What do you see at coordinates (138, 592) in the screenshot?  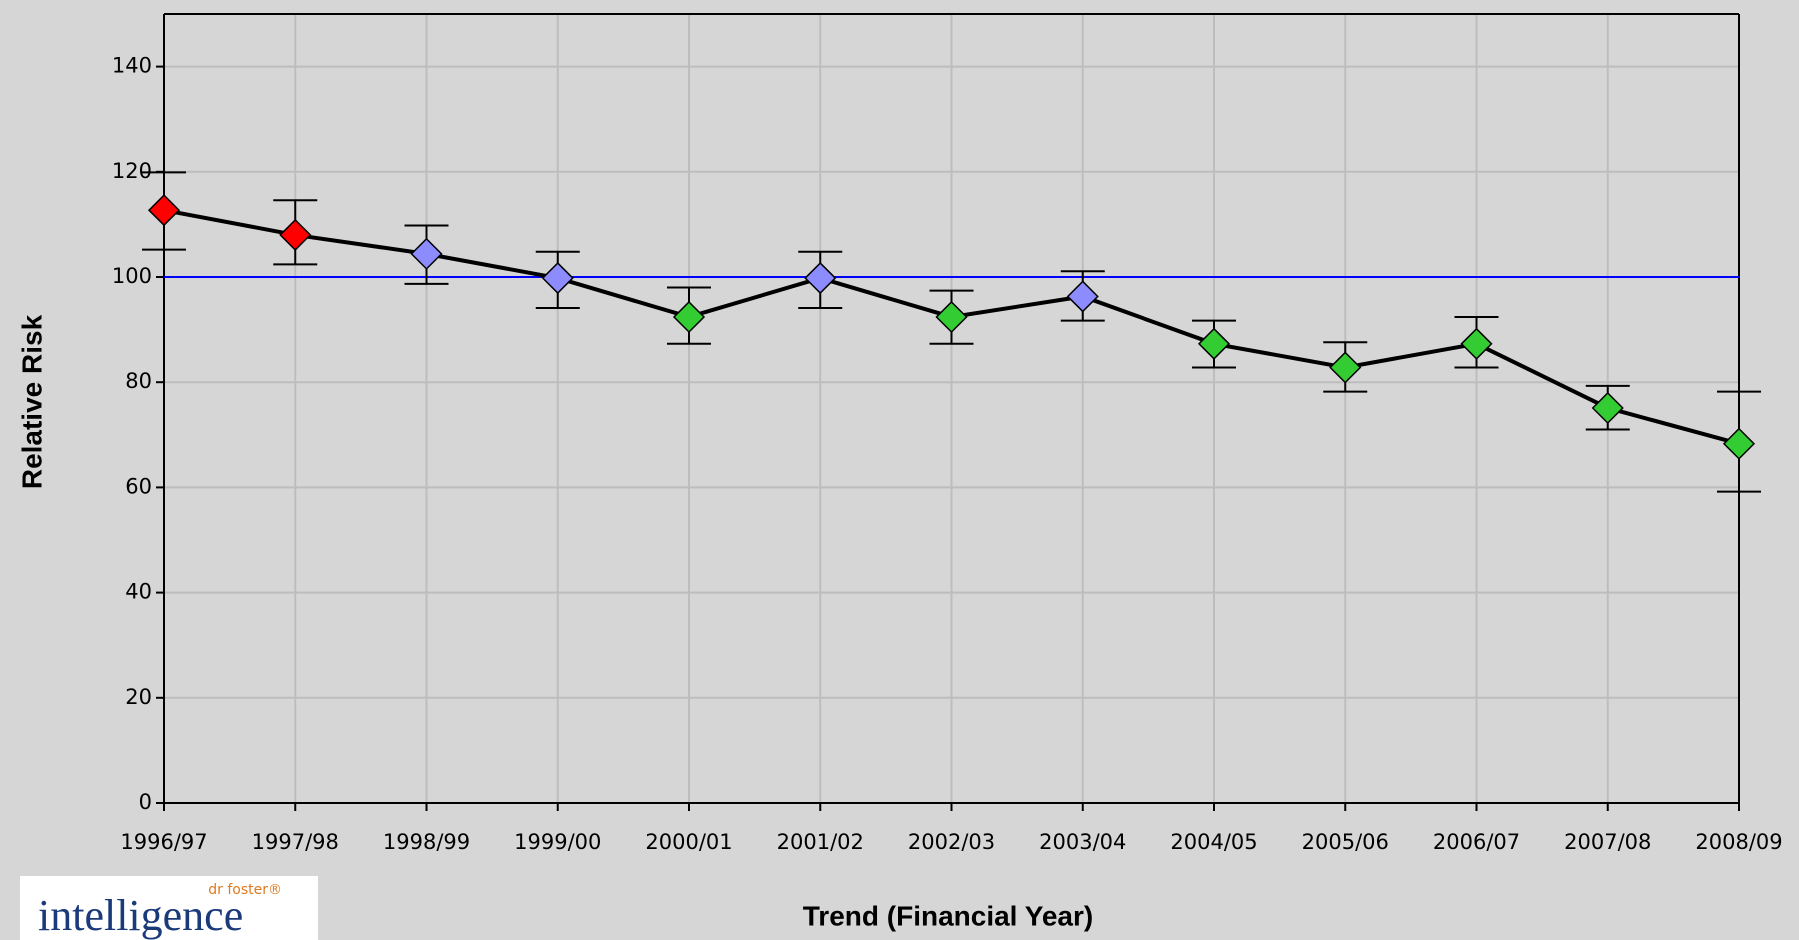 I see `y-tick-label: 40` at bounding box center [138, 592].